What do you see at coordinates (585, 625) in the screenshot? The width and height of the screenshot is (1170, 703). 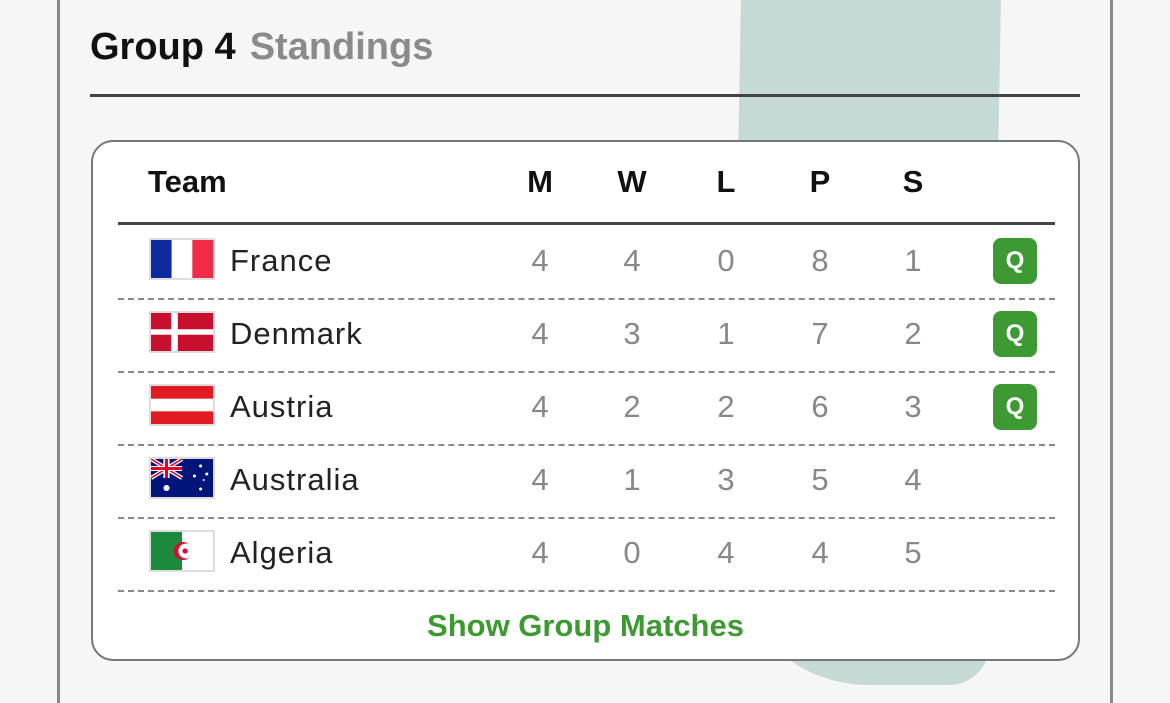 I see `show-group-matches-link: Show Group Matches` at bounding box center [585, 625].